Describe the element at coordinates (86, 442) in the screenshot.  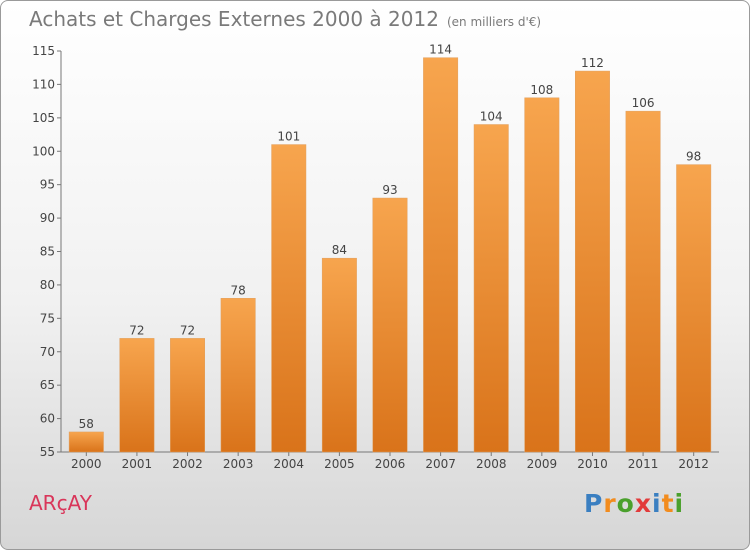
I see `bar-2000` at that location.